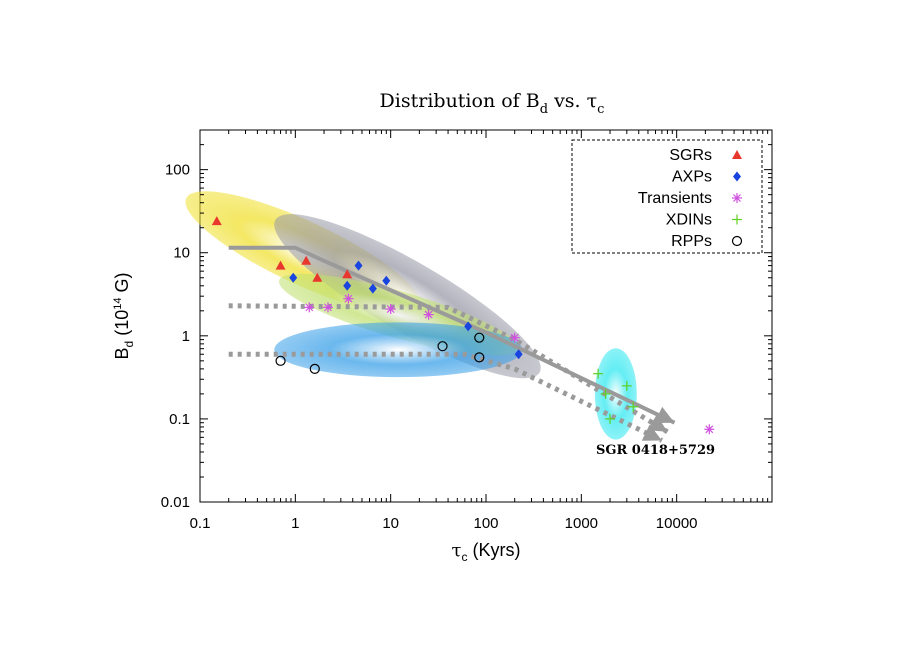  I want to click on legend-marker-rpps, so click(737, 241).